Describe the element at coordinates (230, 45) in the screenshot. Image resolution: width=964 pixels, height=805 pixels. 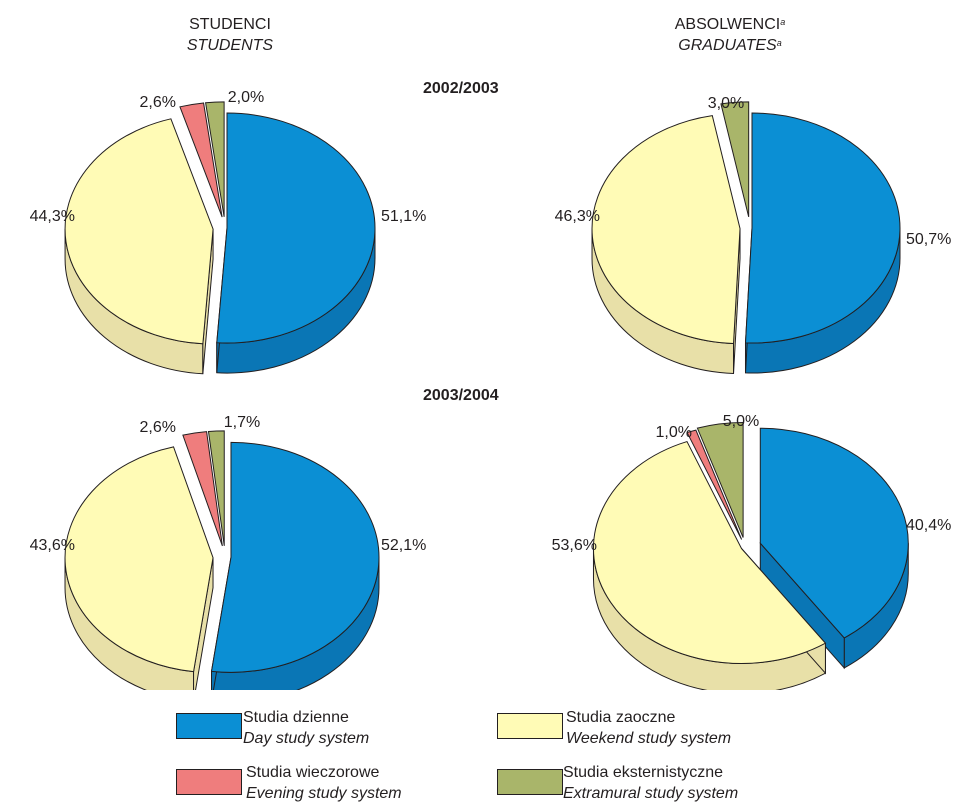
I see `students-header-en: STUDENTS` at that location.